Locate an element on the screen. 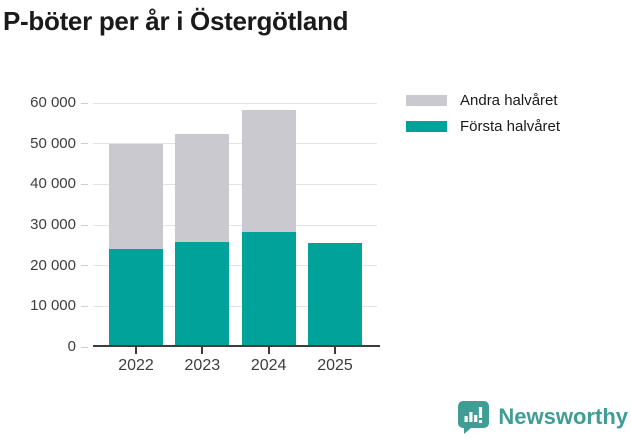 This screenshot has width=631, height=439. legend-label: Första halvåret is located at coordinates (510, 126).